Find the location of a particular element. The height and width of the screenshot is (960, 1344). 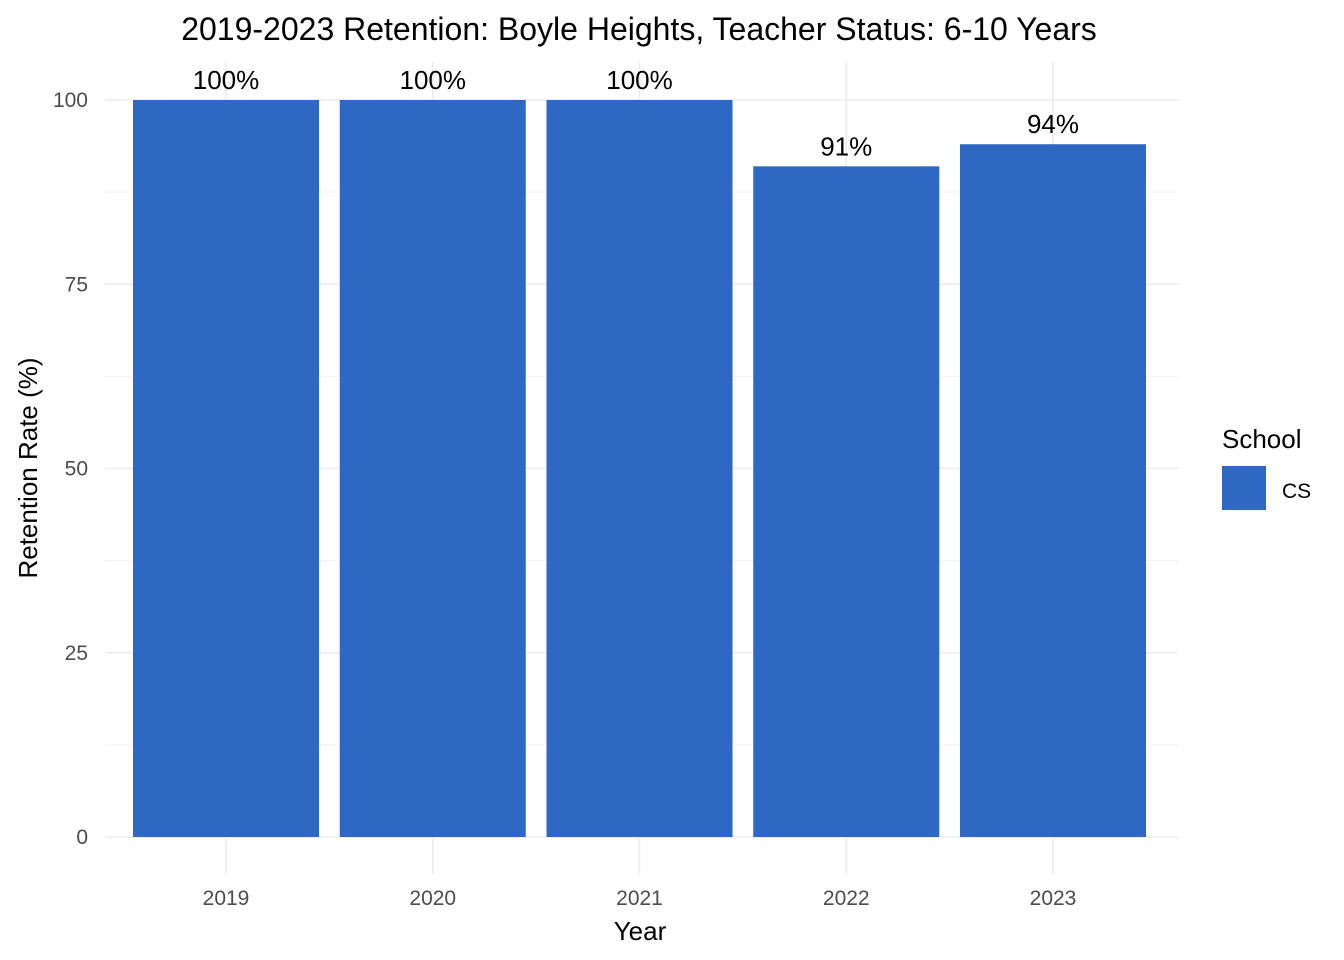

y-tick-label: 25 is located at coordinates (76, 653).